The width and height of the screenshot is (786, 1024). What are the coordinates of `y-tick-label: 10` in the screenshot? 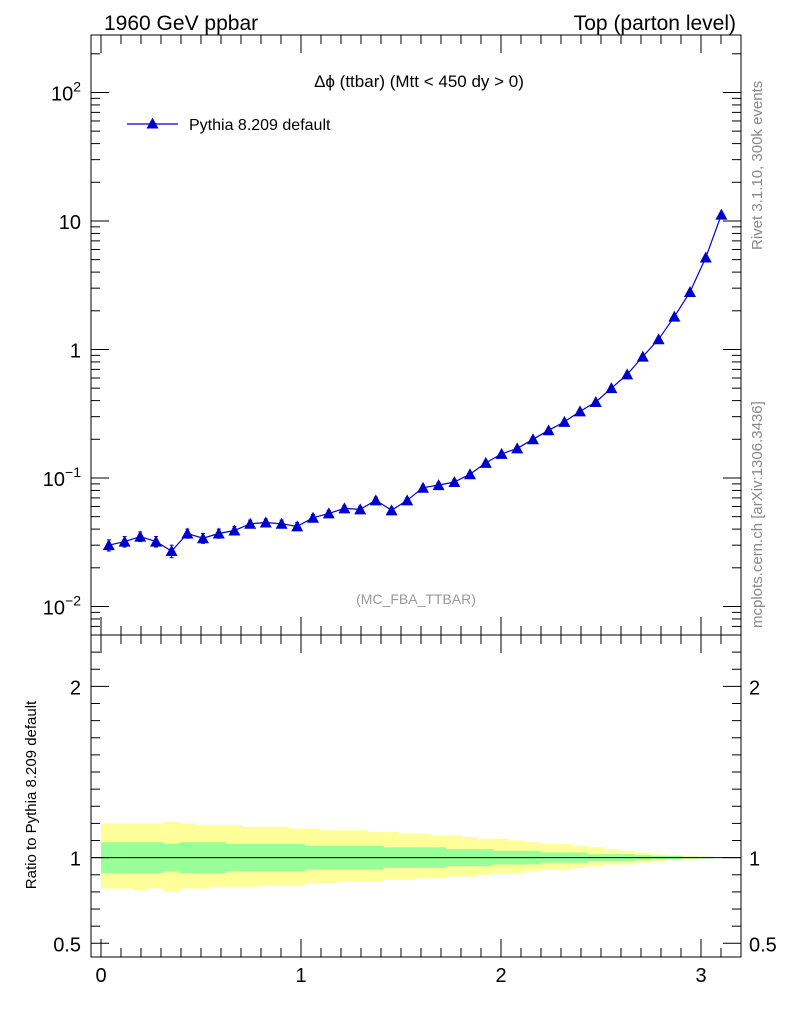 It's located at (70, 223).